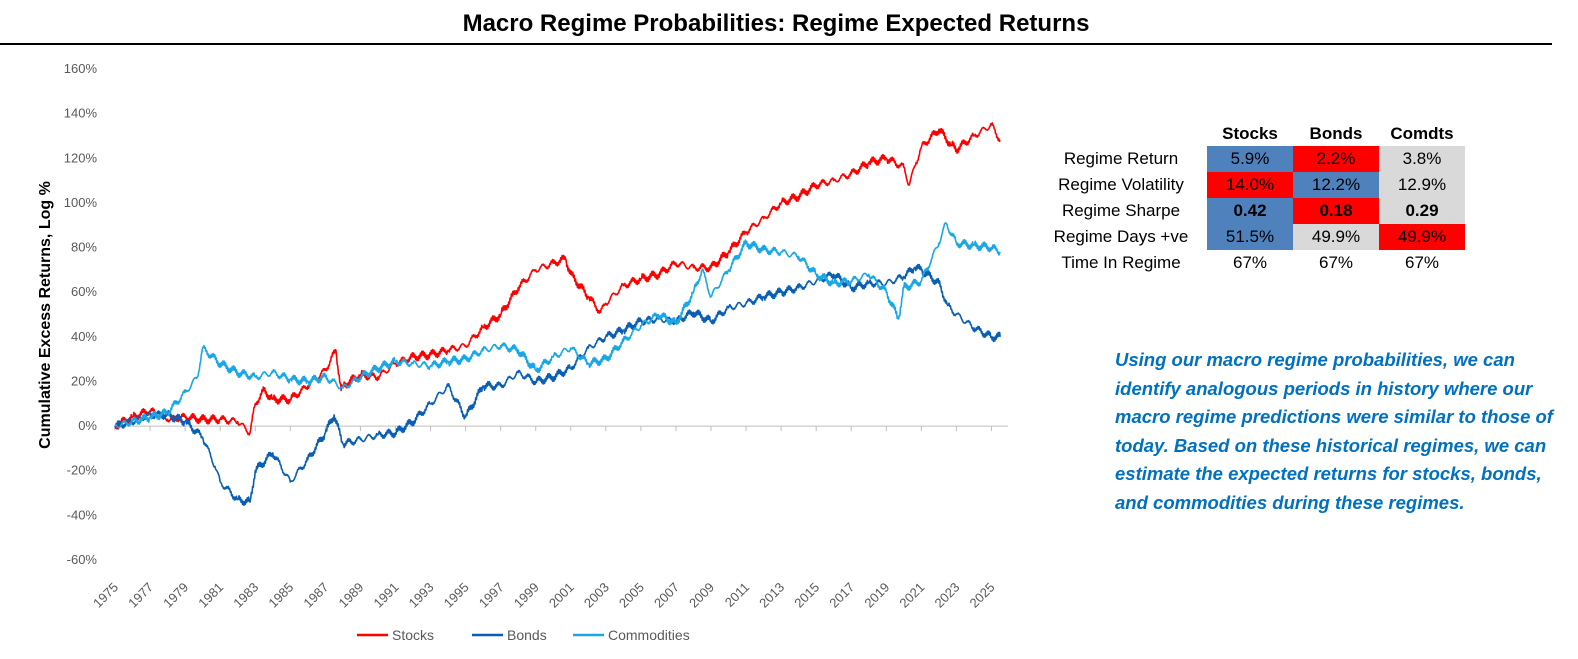 The image size is (1578, 659). I want to click on stats-row-label: Regime Return, so click(1121, 158).